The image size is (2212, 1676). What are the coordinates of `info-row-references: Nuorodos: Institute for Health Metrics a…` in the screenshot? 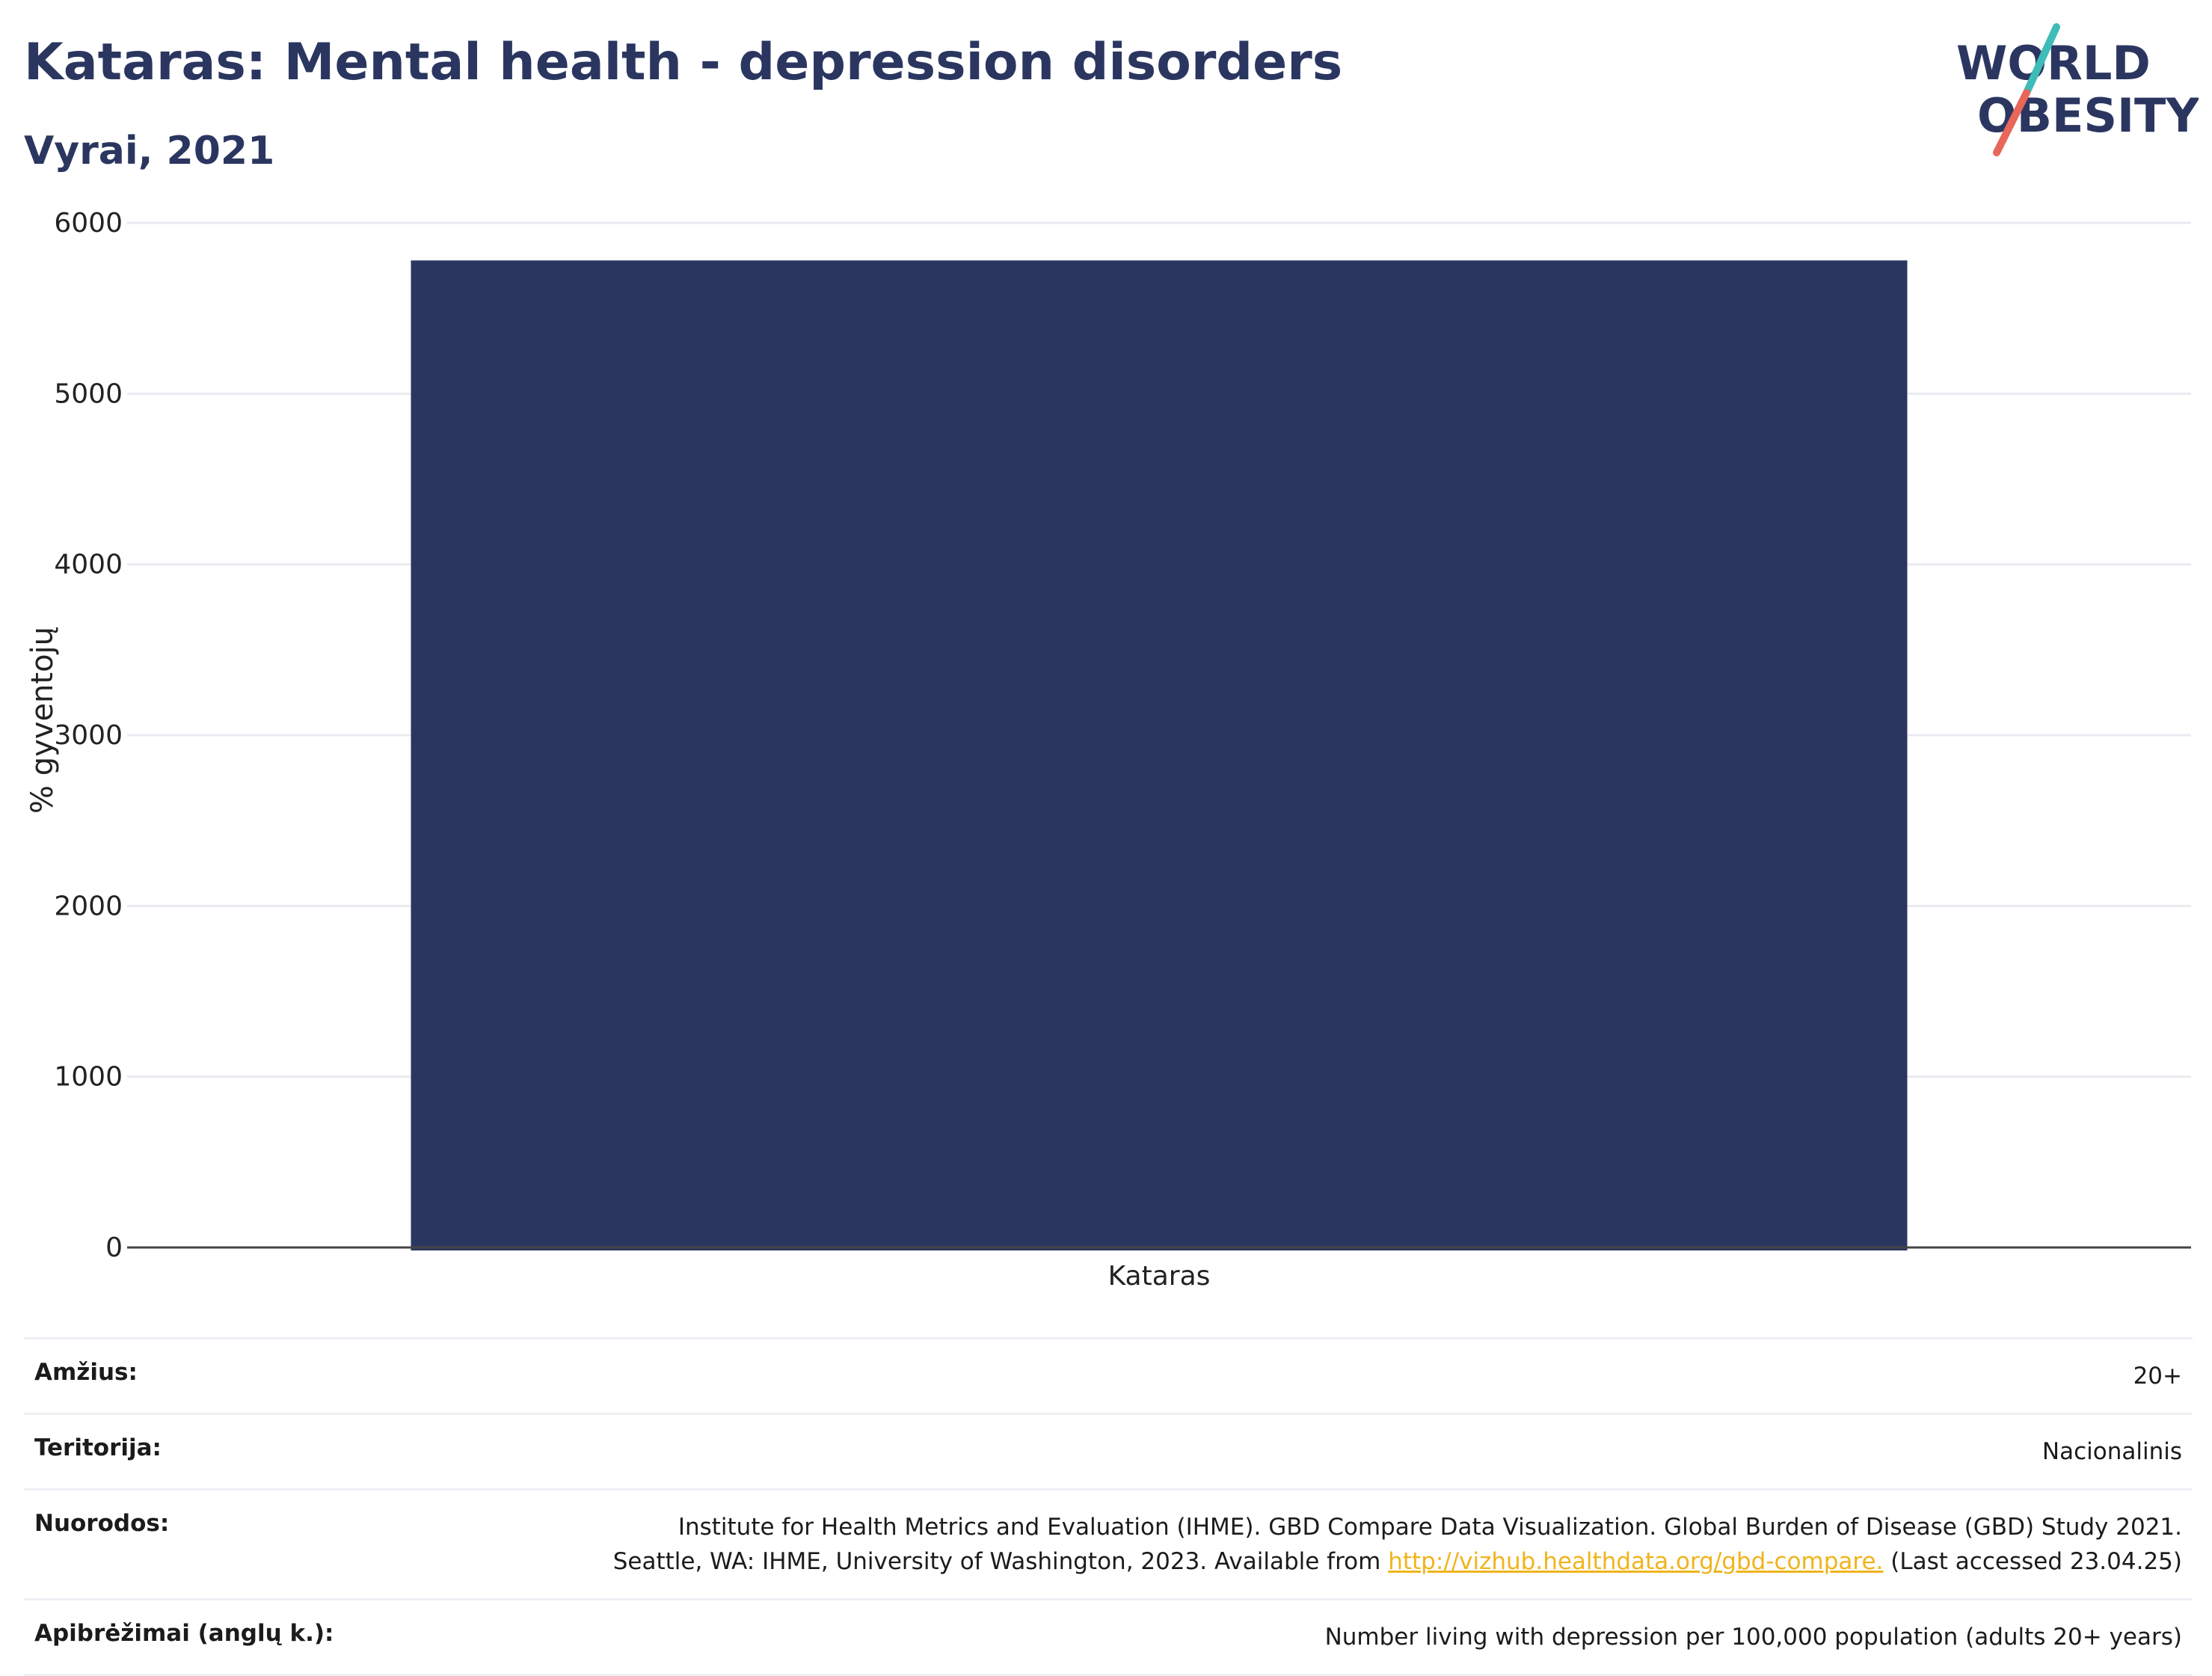 It's located at (1108, 1544).